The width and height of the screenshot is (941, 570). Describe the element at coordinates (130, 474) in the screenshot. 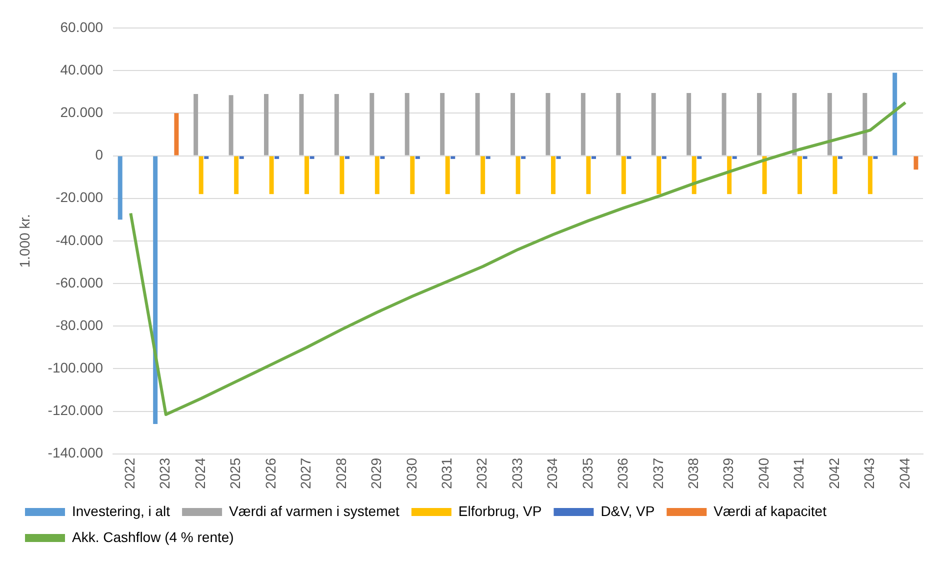

I see `x-tick-label: 2022` at that location.